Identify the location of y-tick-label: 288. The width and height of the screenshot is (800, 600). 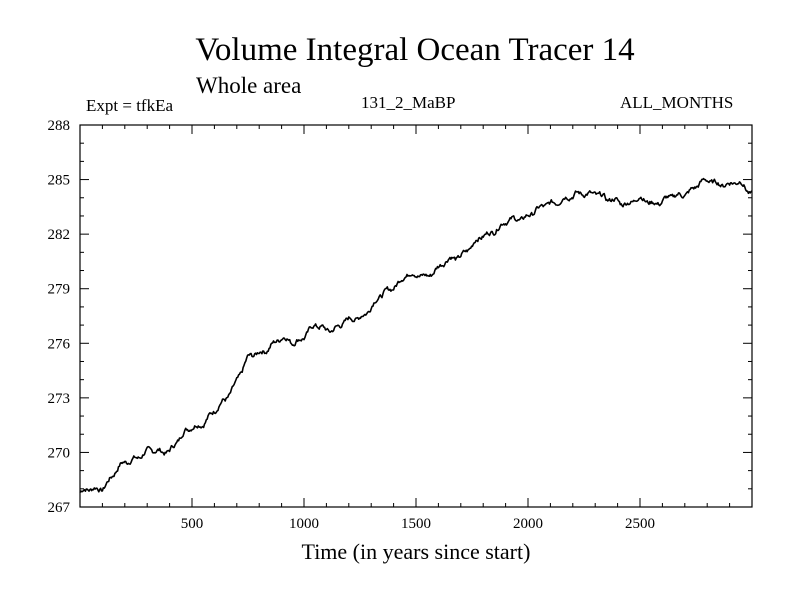
(59, 126).